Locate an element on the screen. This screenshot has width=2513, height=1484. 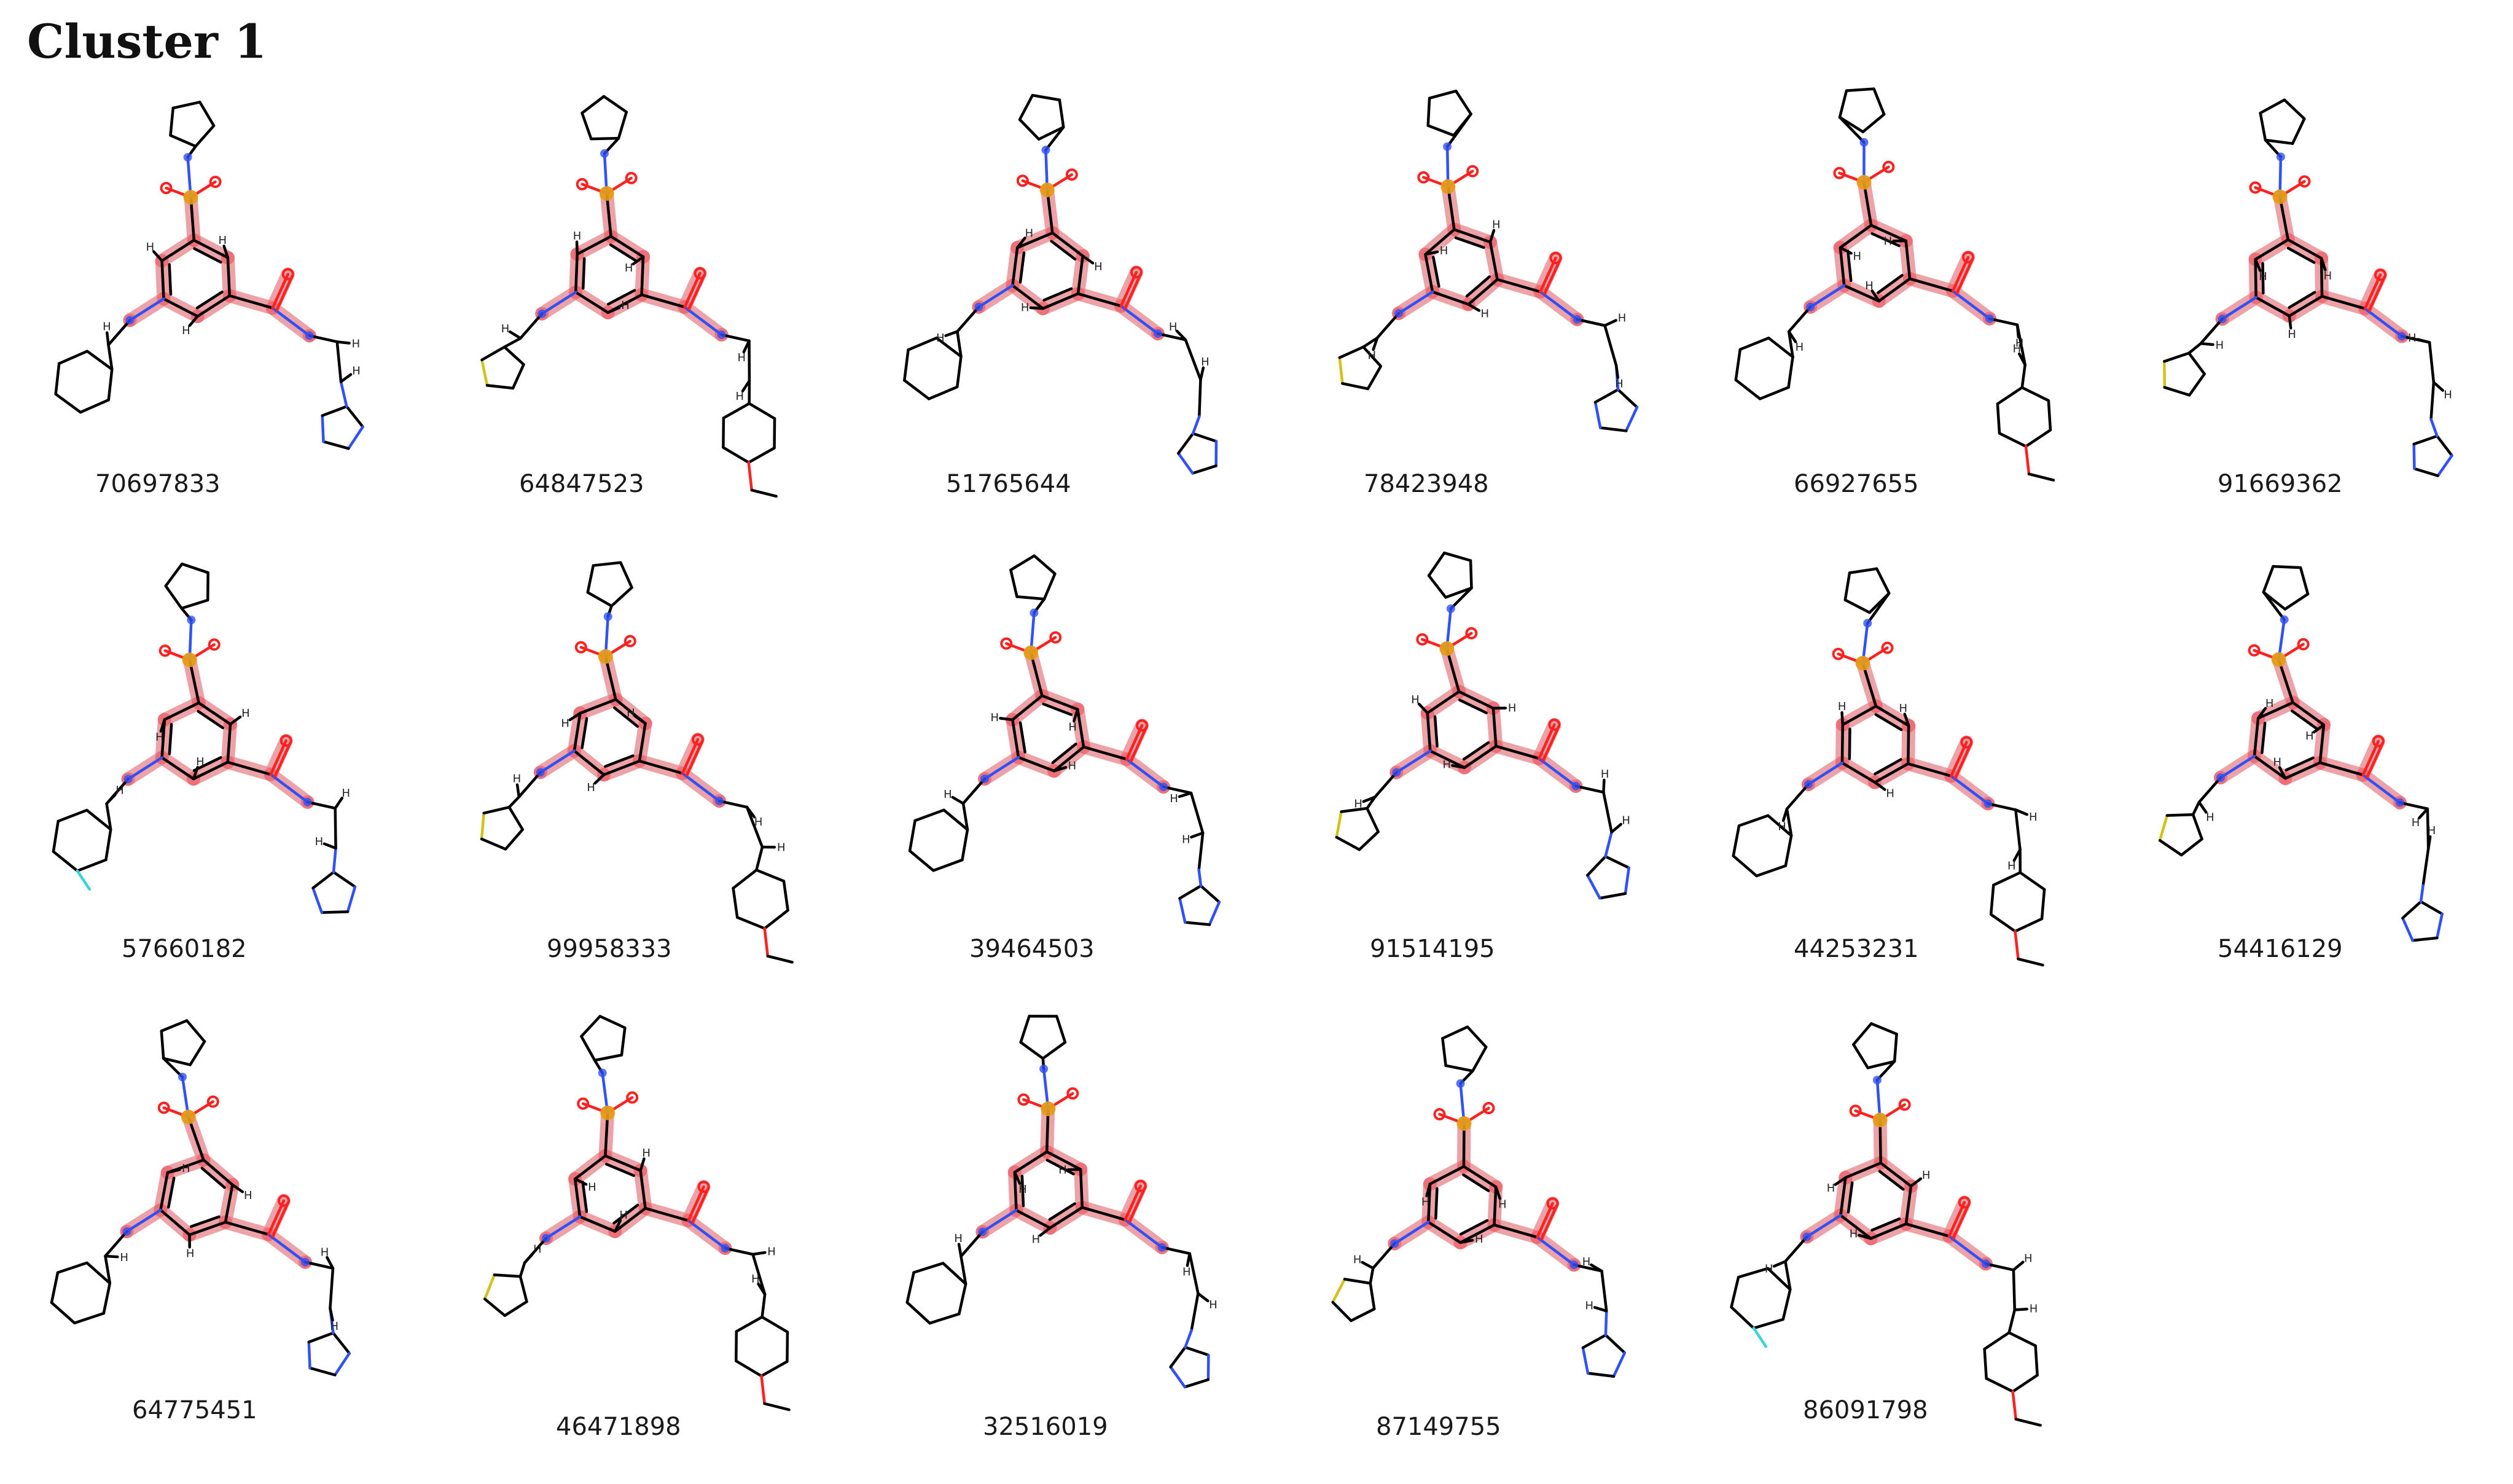
compound-id-label: 87149755 is located at coordinates (1439, 1427).